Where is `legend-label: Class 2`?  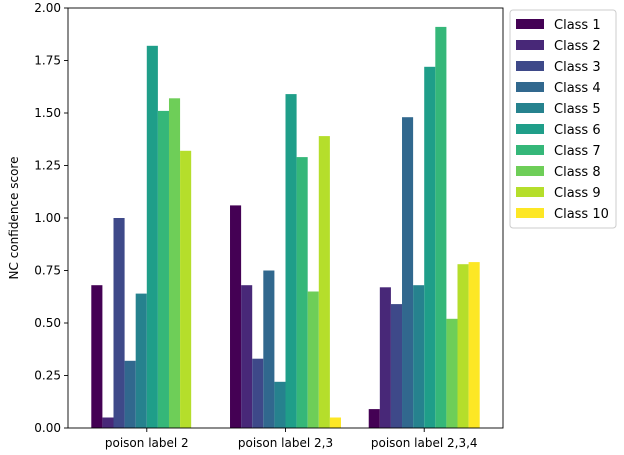
legend-label: Class 2 is located at coordinates (577, 46).